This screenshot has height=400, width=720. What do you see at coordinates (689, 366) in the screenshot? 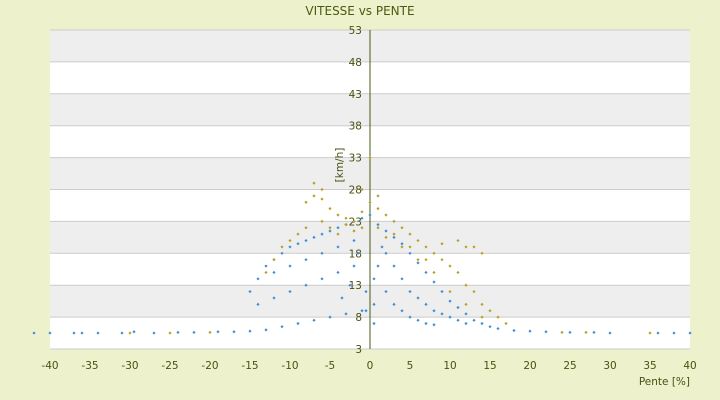
I see `x-tick-label: 40` at bounding box center [689, 366].